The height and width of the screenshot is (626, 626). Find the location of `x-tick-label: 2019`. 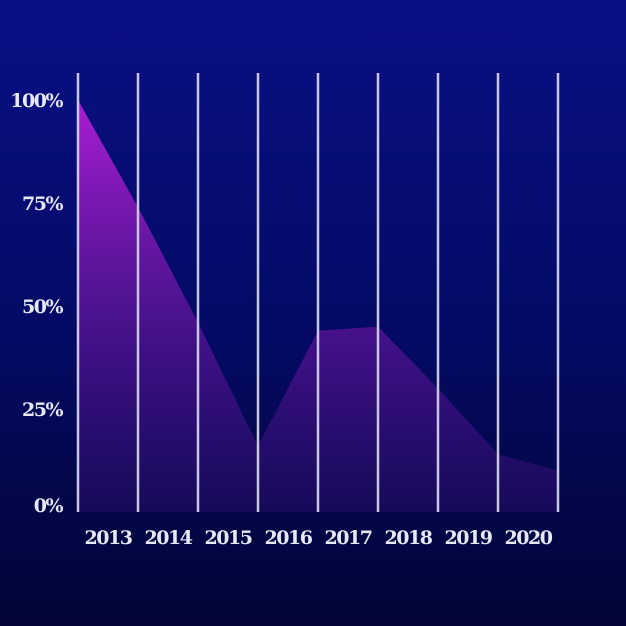

x-tick-label: 2019 is located at coordinates (469, 538).